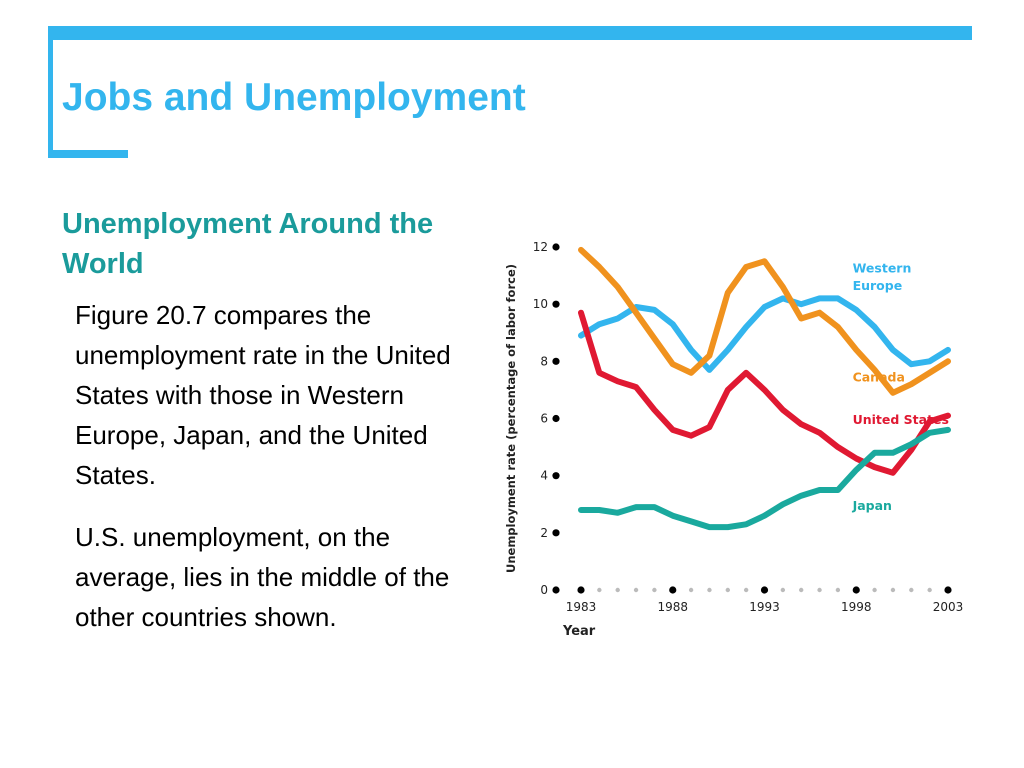  I want to click on y-tick-label: 2, so click(544, 533).